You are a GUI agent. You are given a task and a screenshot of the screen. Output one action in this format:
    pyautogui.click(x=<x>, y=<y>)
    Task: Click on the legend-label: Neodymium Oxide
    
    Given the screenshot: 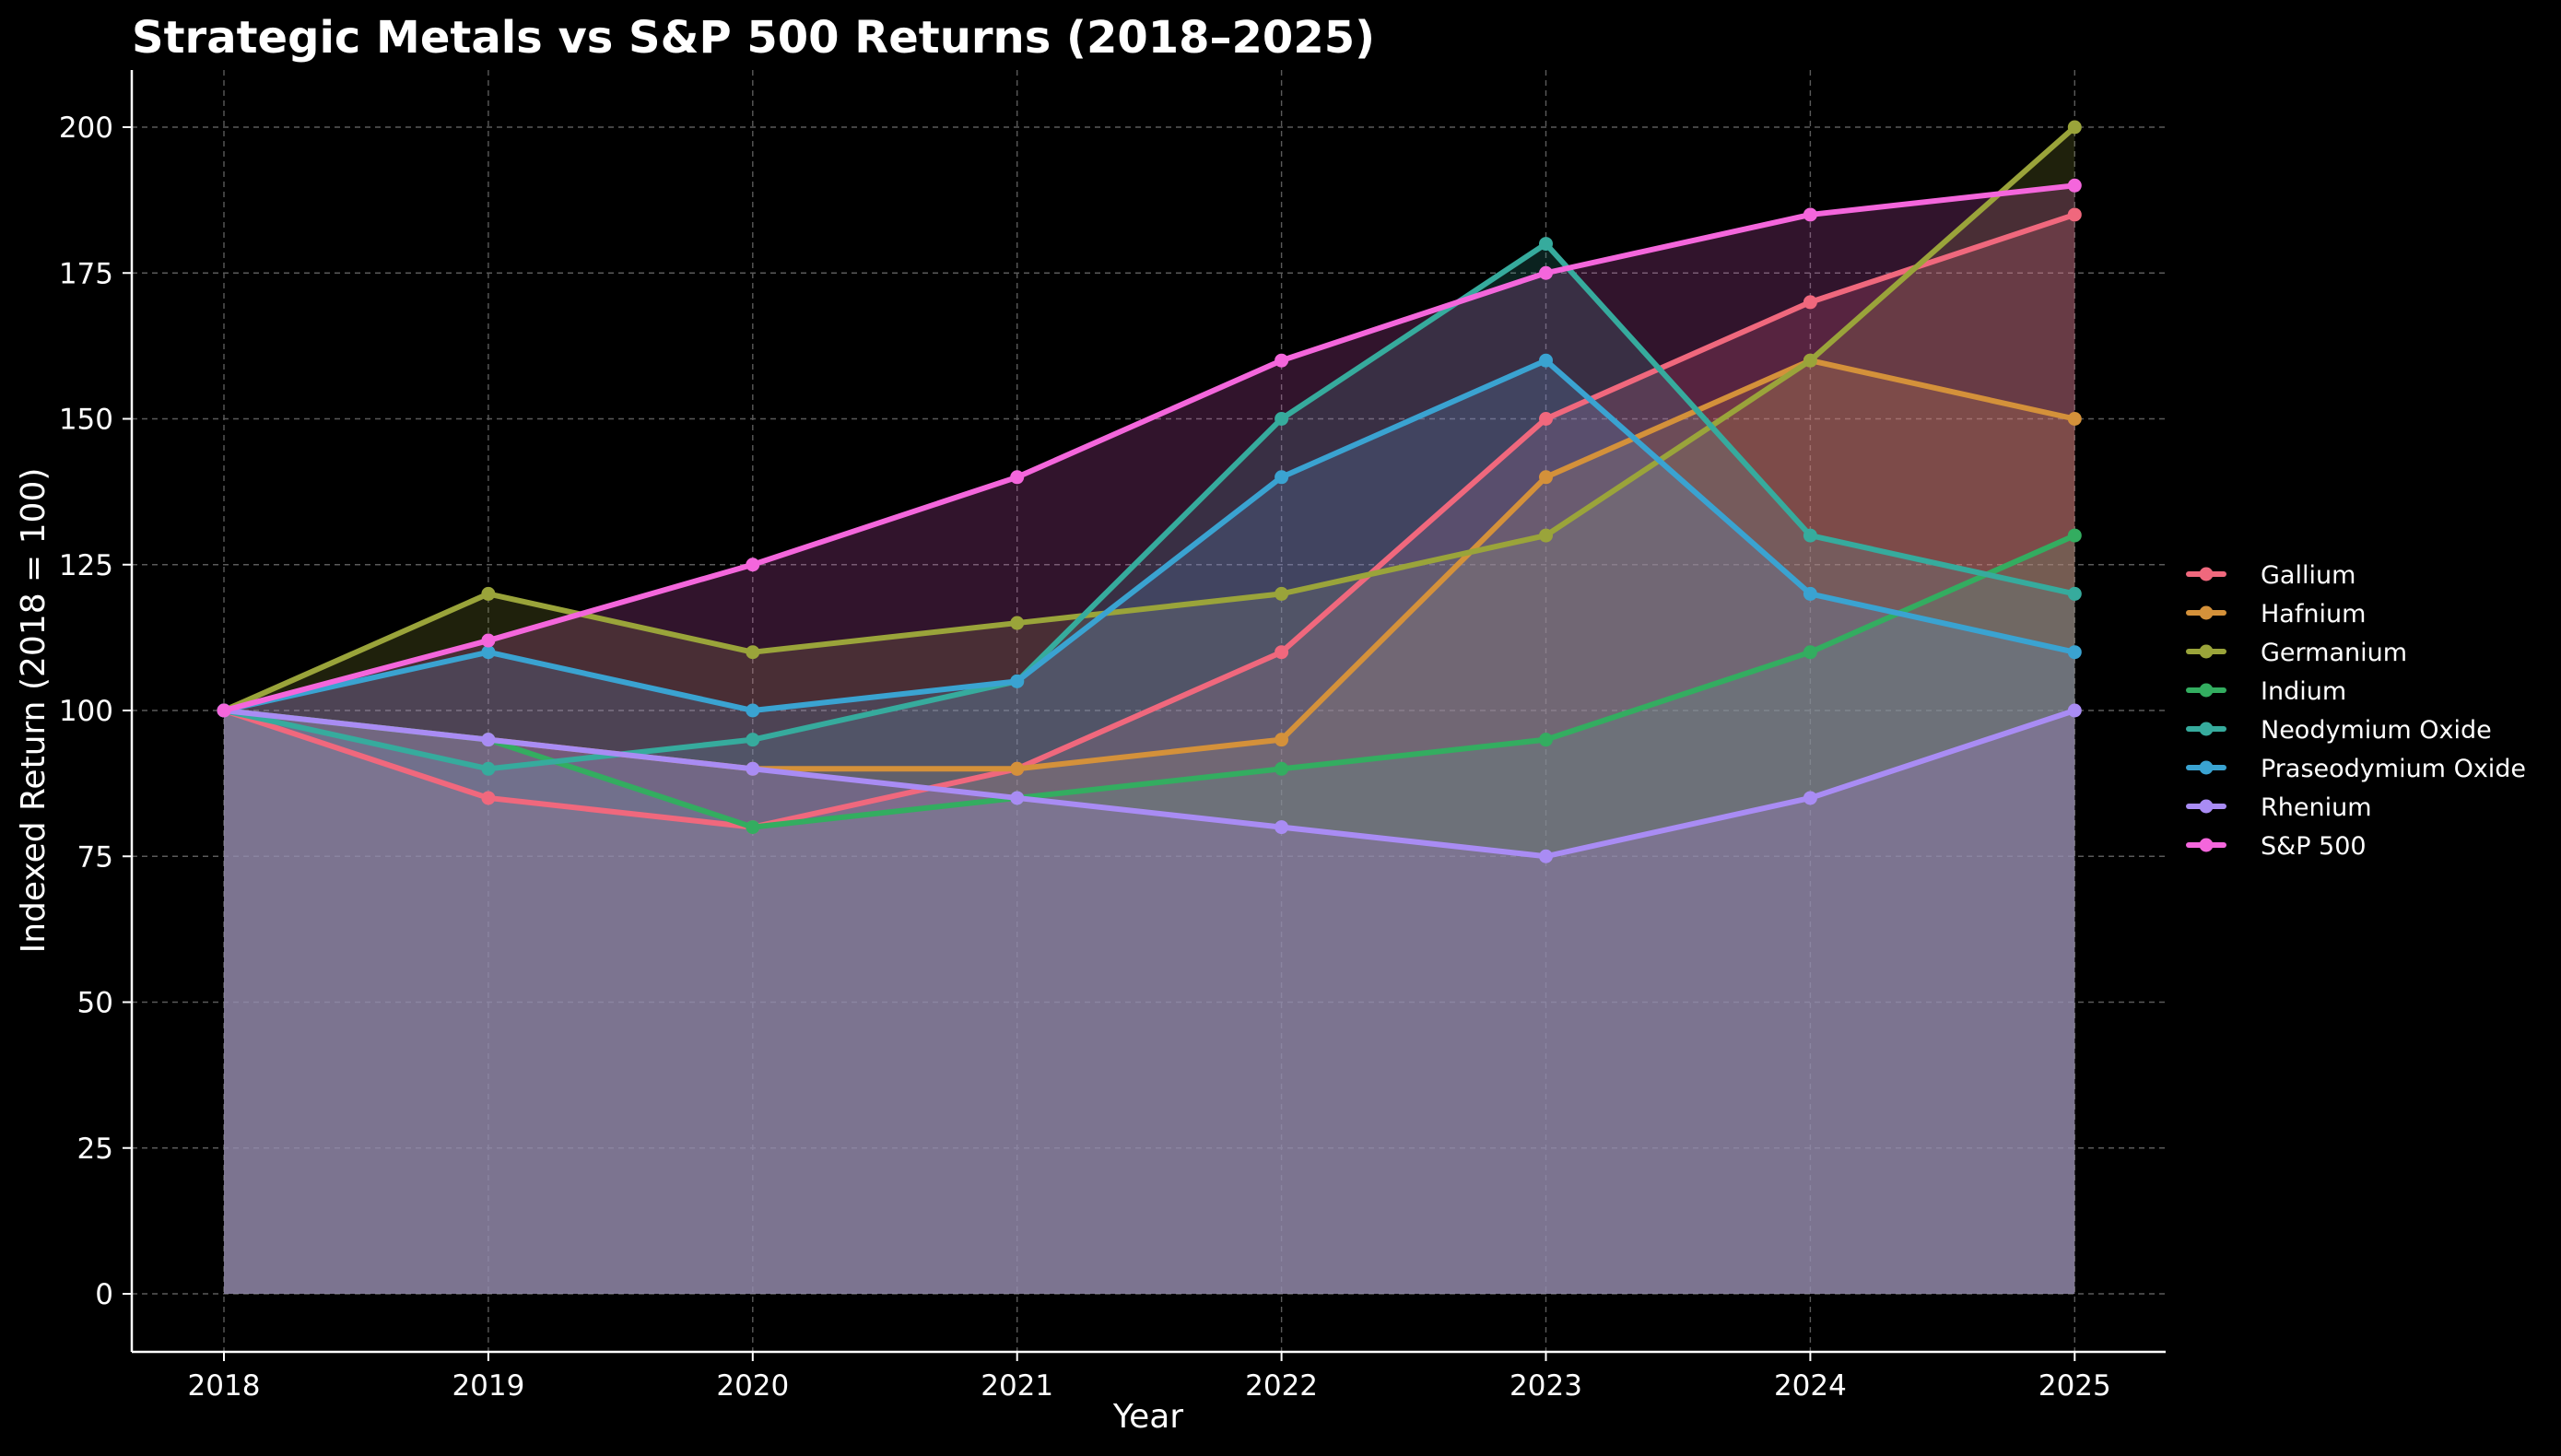 What is the action you would take?
    pyautogui.click(x=2376, y=730)
    